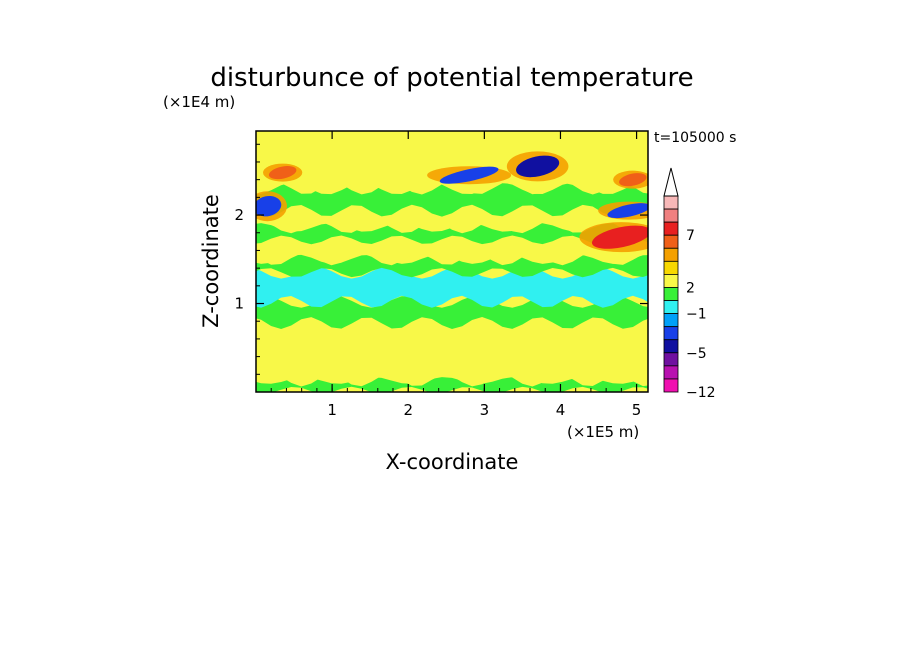 The height and width of the screenshot is (654, 904). Describe the element at coordinates (451, 78) in the screenshot. I see `chart-title: disturbunce of potential temperature` at that location.